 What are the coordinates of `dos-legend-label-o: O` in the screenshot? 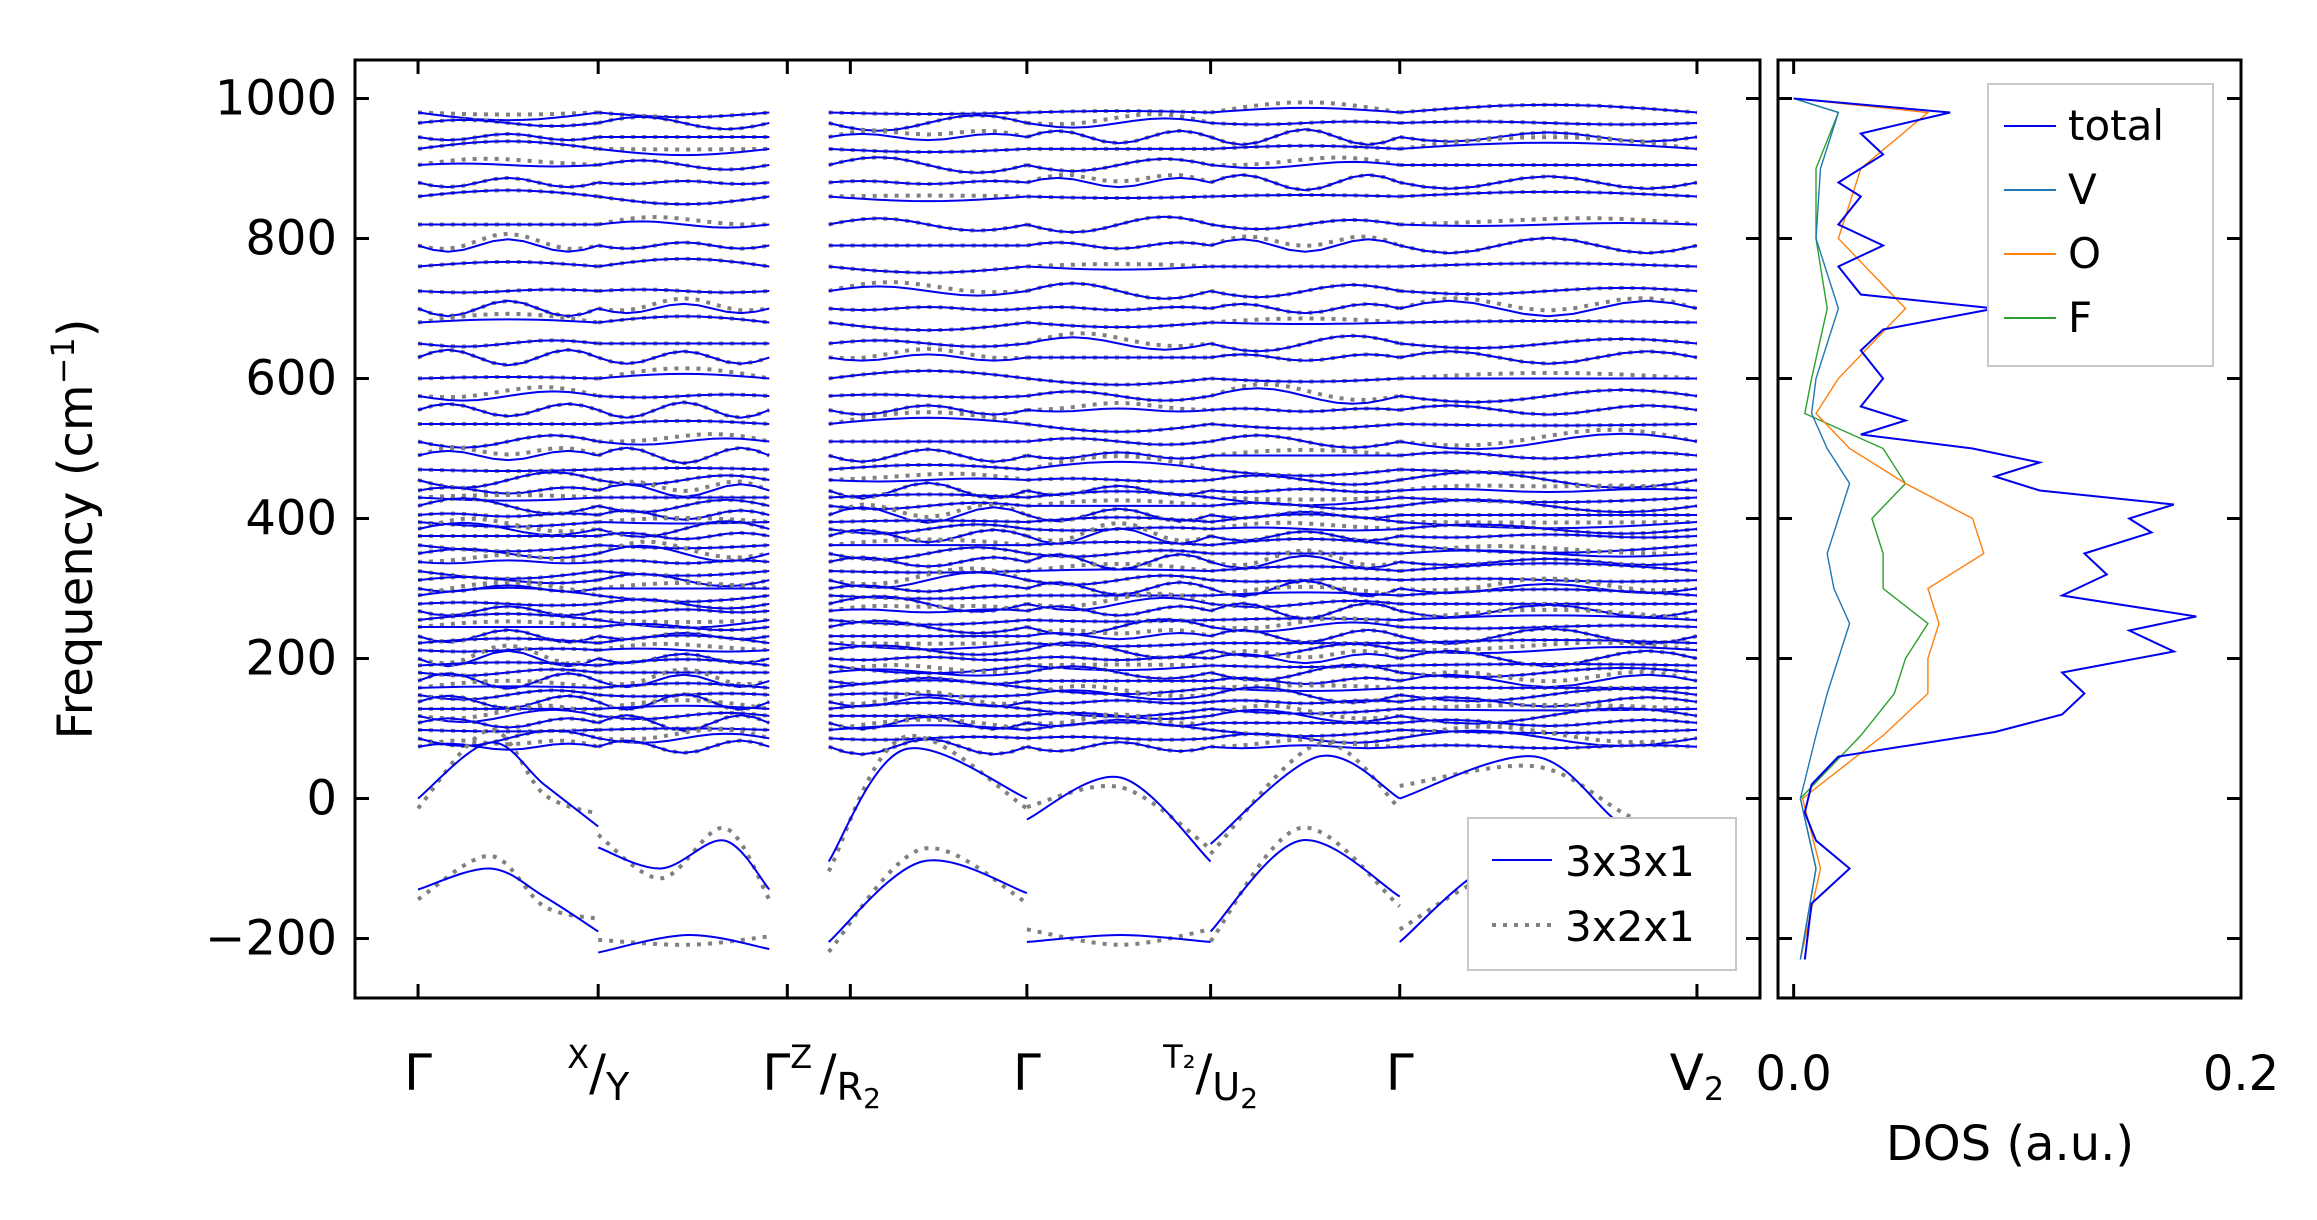 It's located at (2084, 253).